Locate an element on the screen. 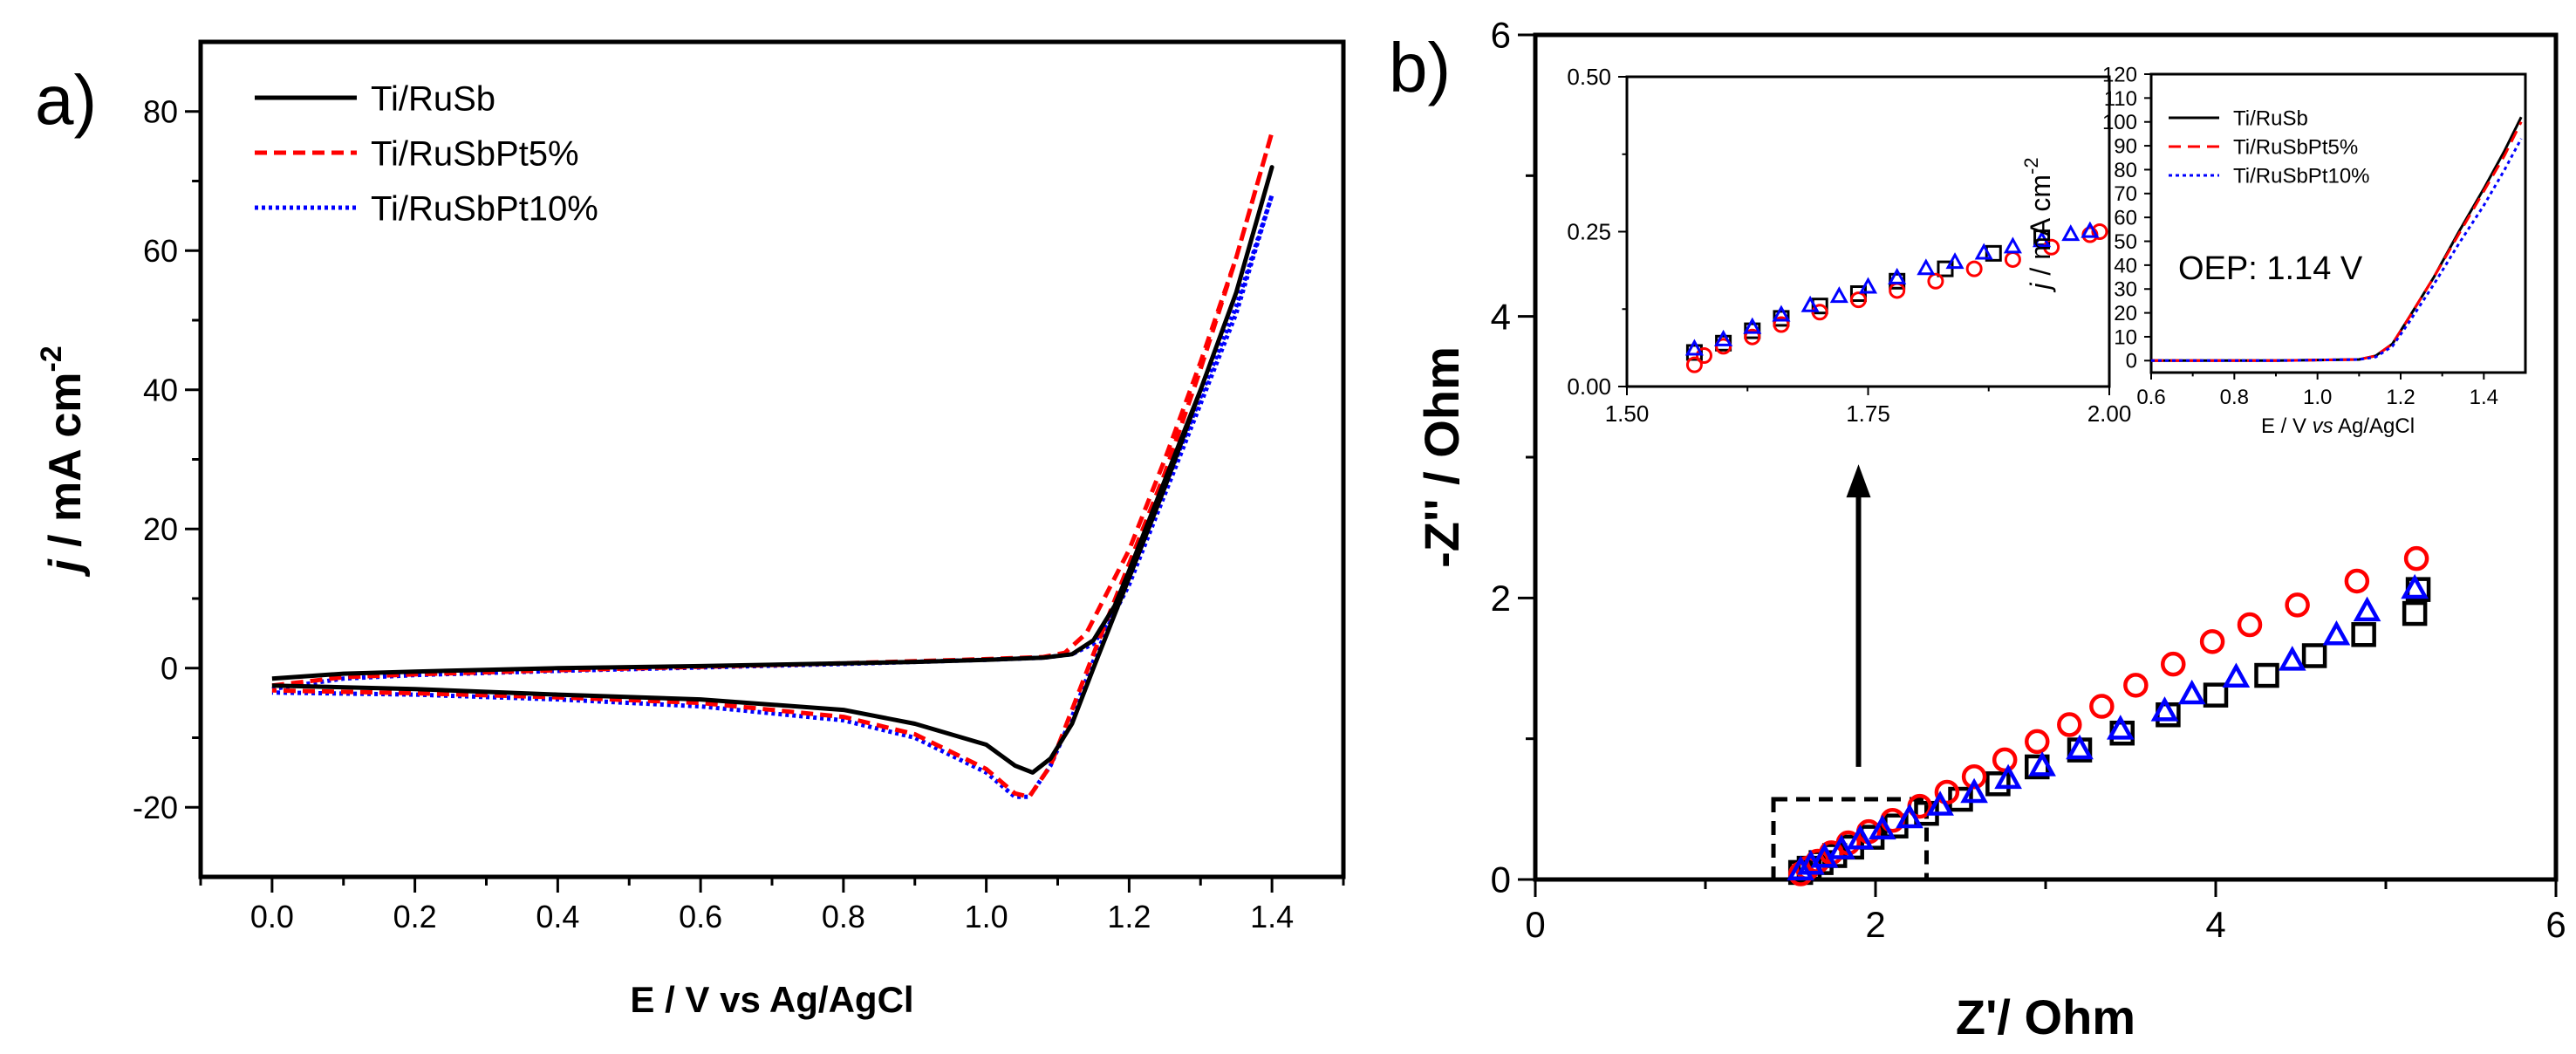  inset-lsv-legend-label: Ti/RuSb is located at coordinates (2270, 119).